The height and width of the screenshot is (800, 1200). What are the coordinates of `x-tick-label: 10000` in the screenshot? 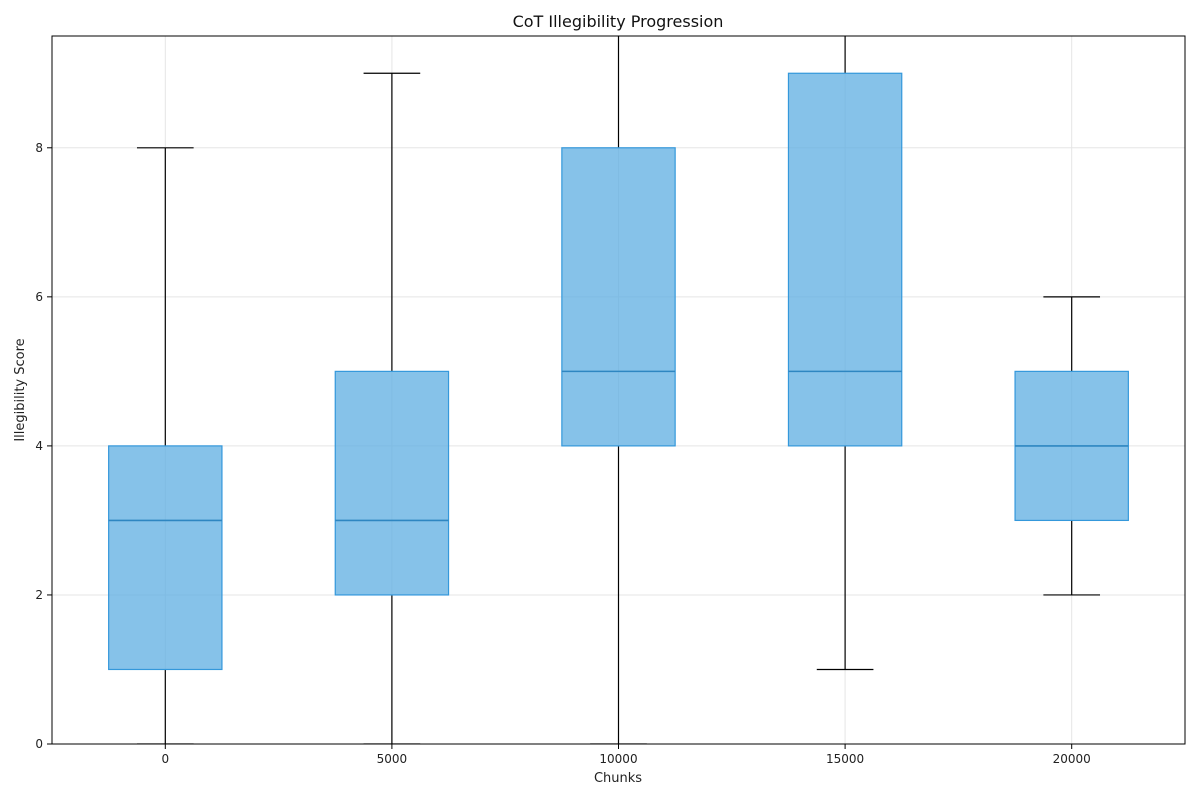 It's located at (618, 759).